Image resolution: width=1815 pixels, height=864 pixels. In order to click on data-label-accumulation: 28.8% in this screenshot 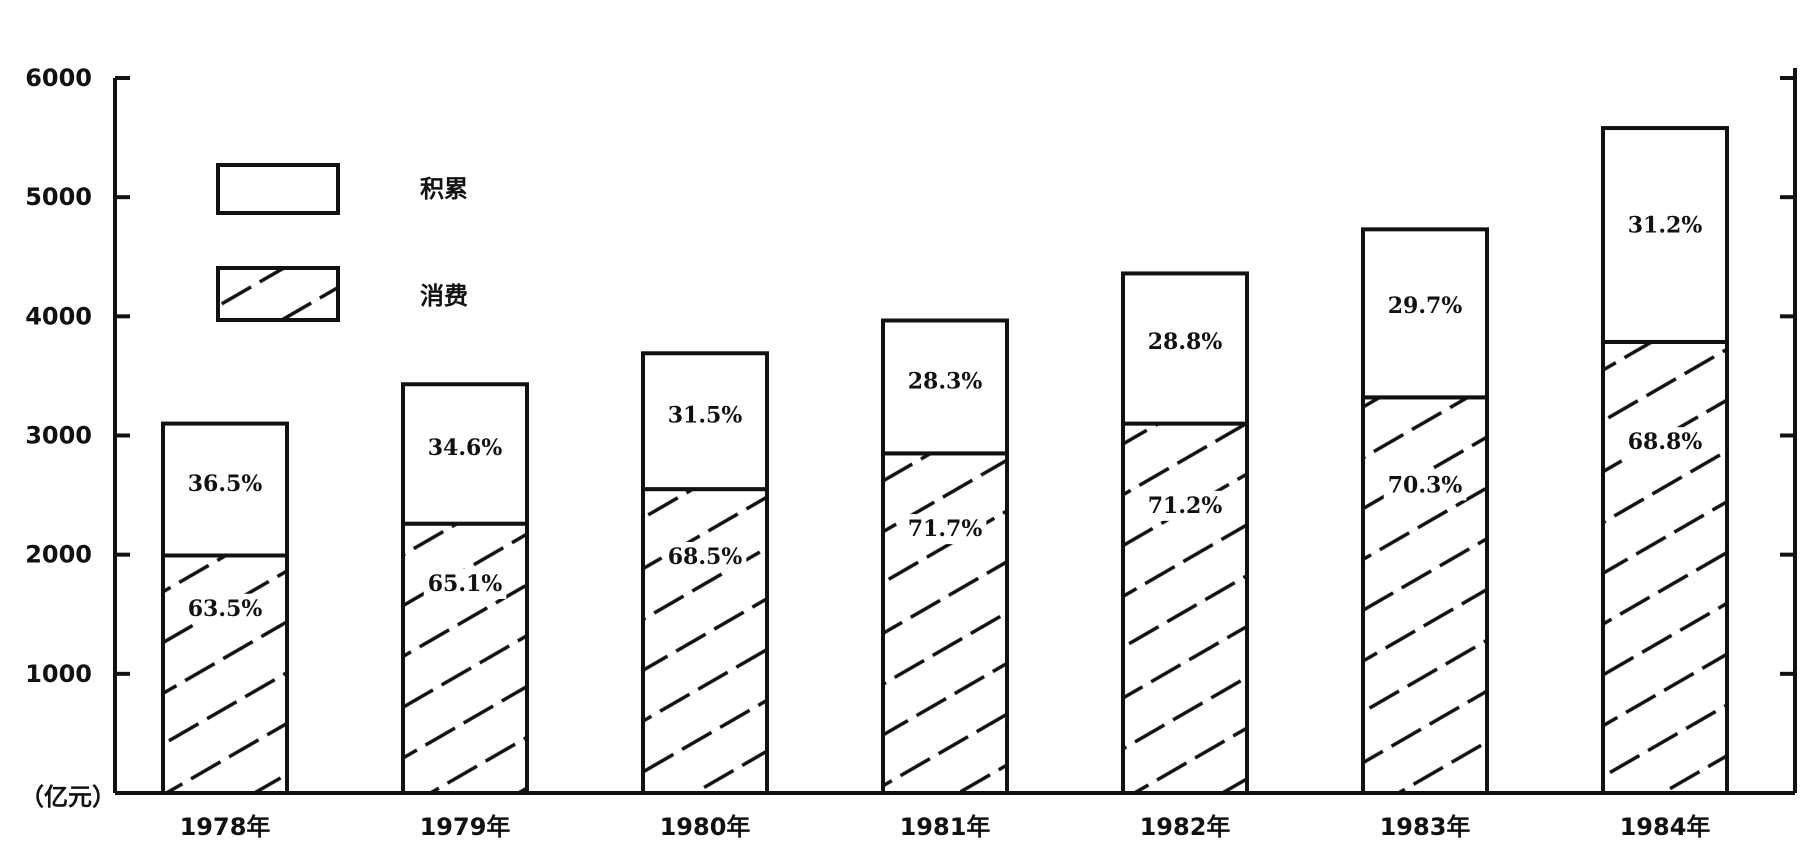, I will do `click(1185, 342)`.